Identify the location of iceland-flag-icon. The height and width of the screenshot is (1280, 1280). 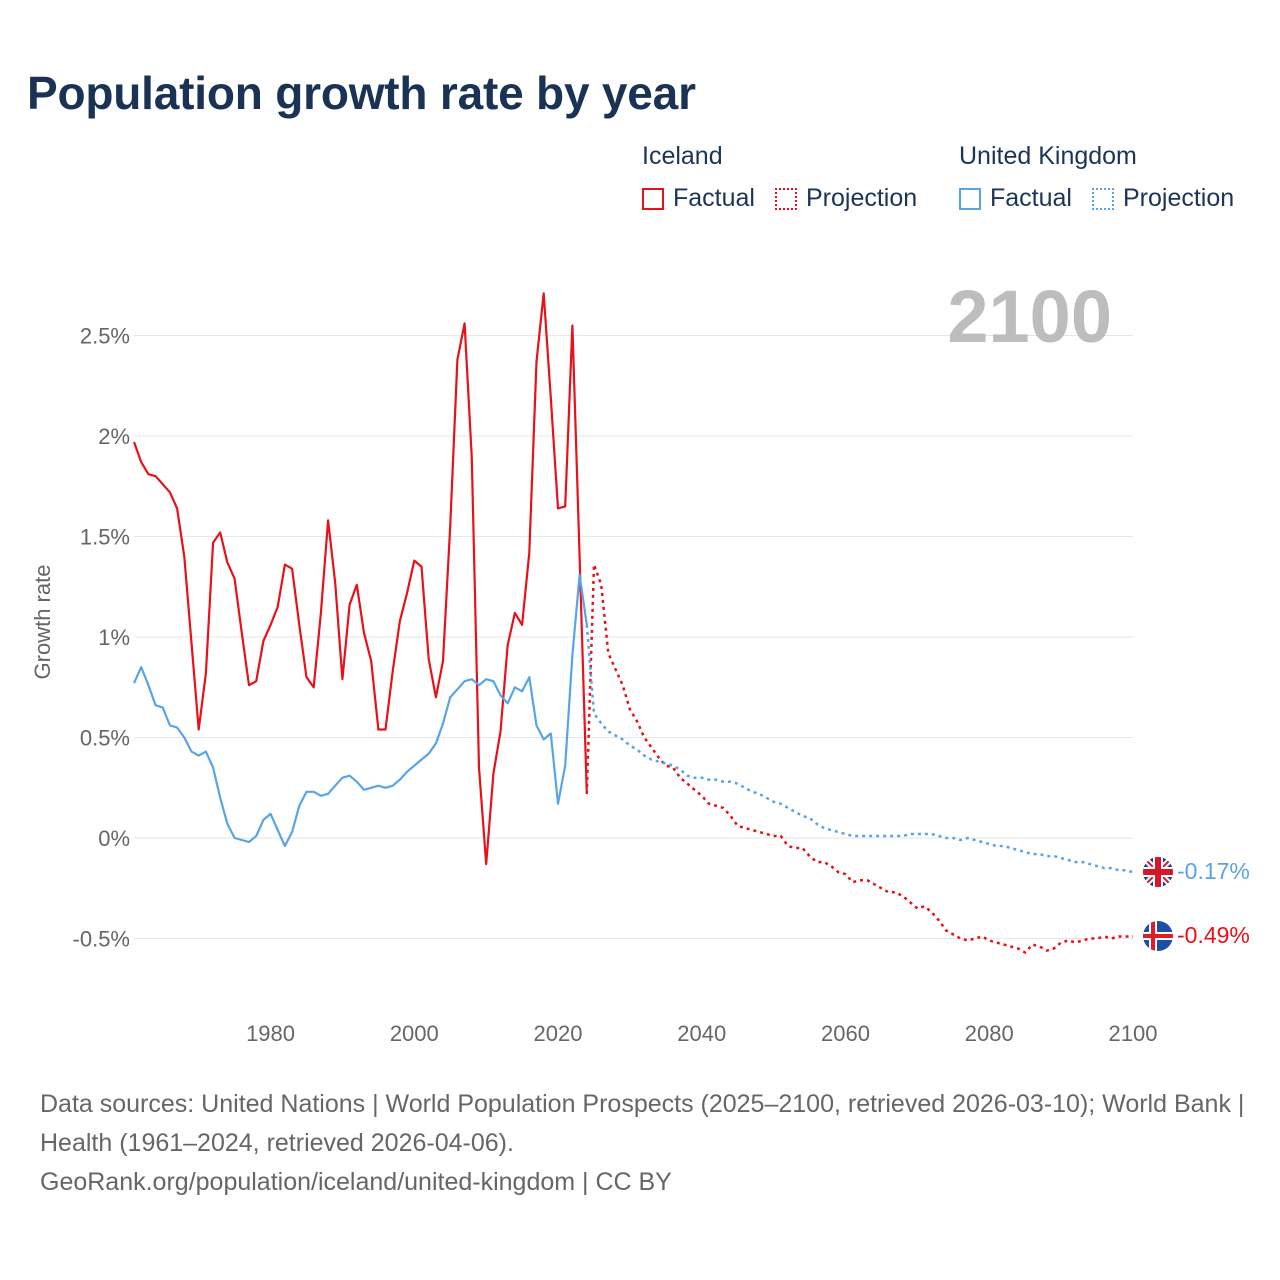
(1158, 936).